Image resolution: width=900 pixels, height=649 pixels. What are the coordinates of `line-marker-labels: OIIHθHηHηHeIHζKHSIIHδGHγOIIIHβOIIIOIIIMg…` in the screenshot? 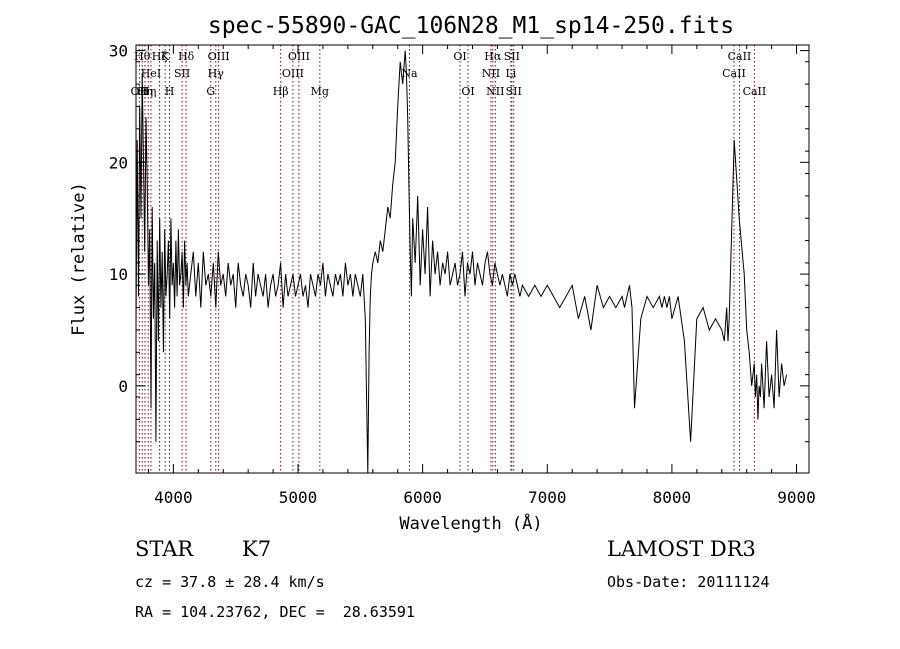 It's located at (449, 74).